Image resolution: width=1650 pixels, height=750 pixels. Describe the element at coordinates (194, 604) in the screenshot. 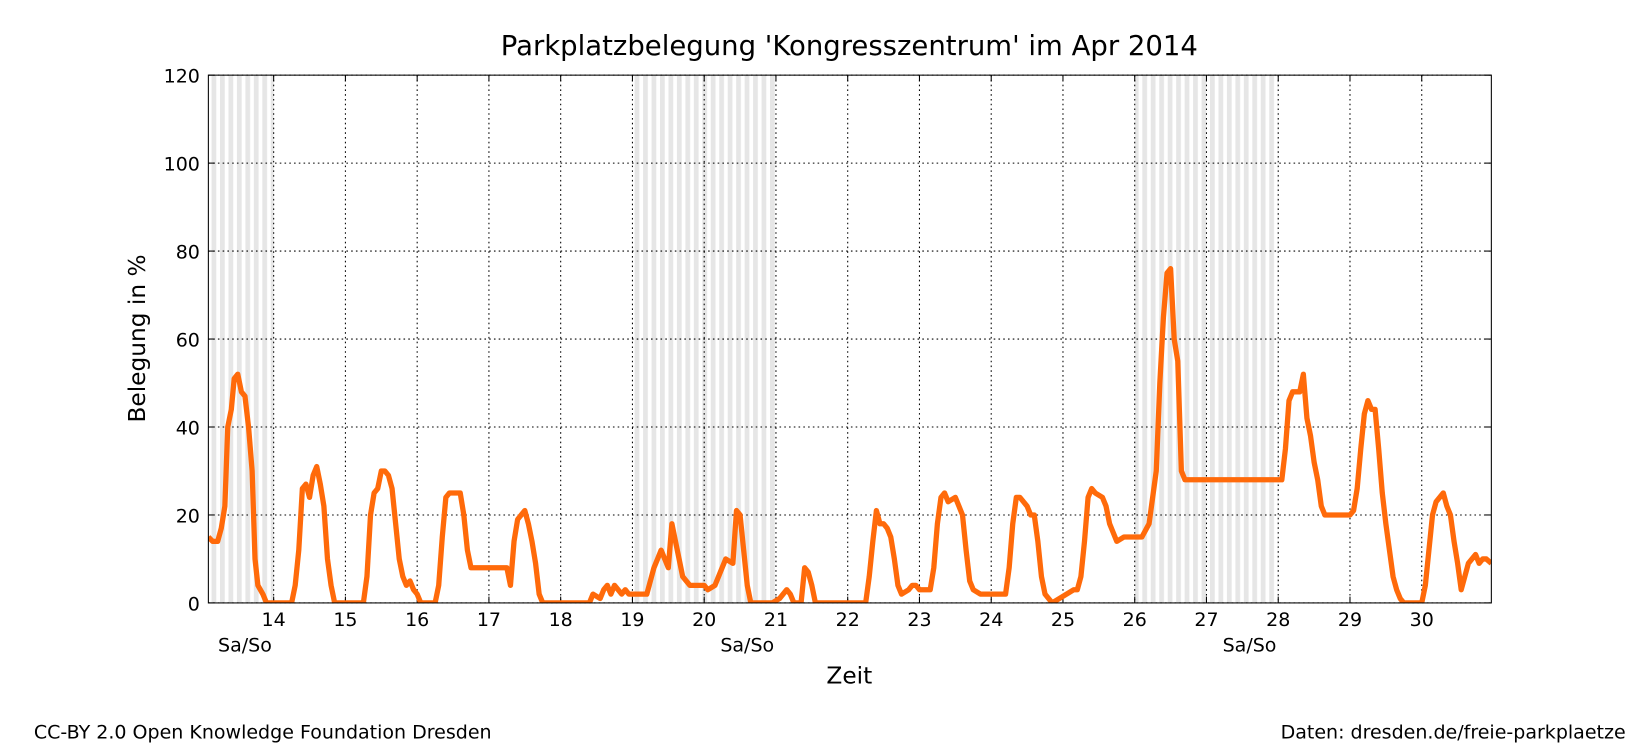

I see `y-tick-label: 0` at that location.